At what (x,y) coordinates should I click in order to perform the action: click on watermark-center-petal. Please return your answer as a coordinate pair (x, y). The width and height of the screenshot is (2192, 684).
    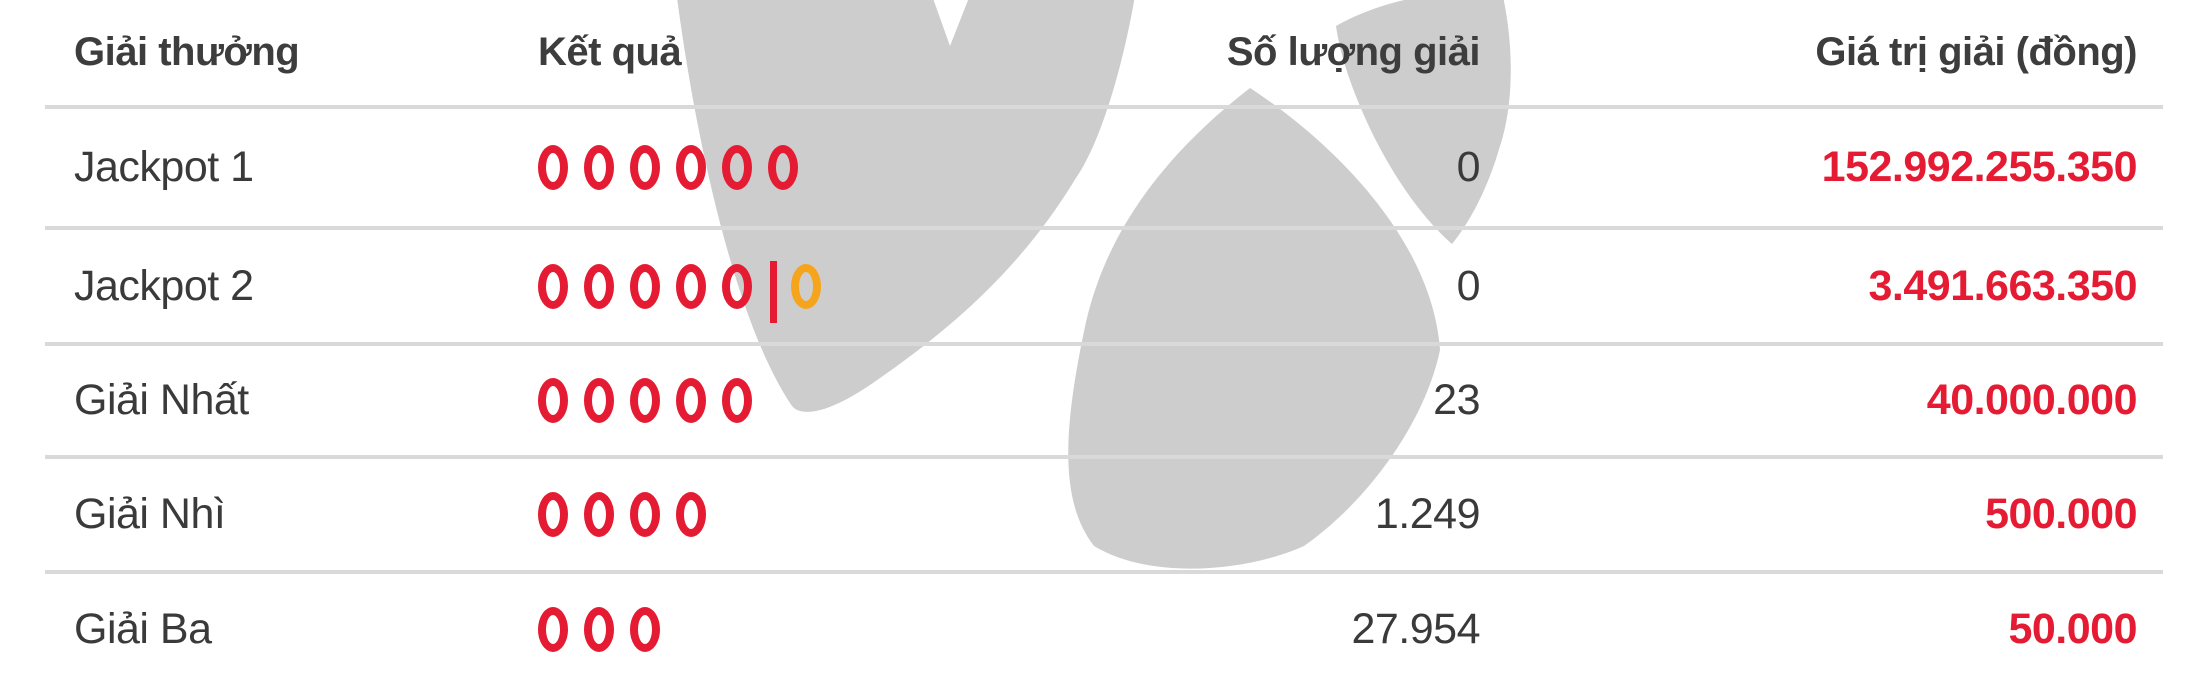
    Looking at the image, I should click on (1254, 328).